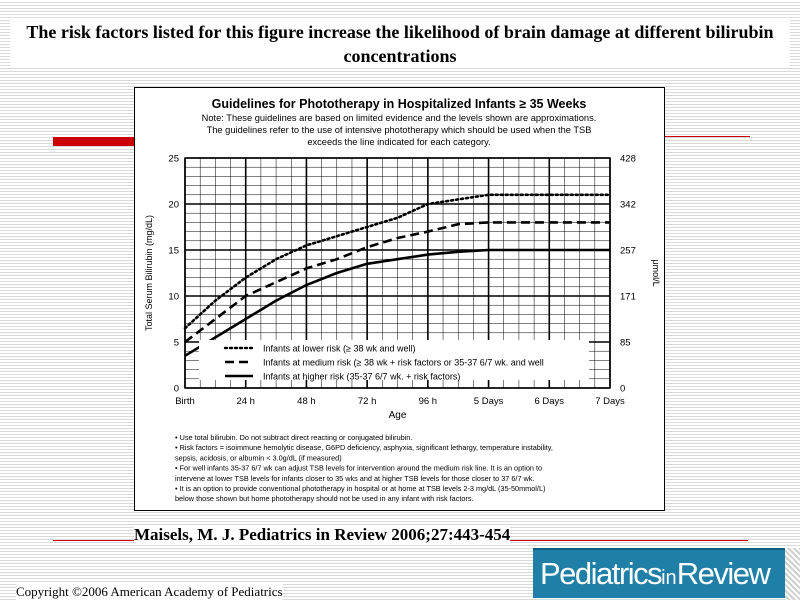 The image size is (800, 600). Describe the element at coordinates (367, 401) in the screenshot. I see `x-tick-label: 72 h` at that location.